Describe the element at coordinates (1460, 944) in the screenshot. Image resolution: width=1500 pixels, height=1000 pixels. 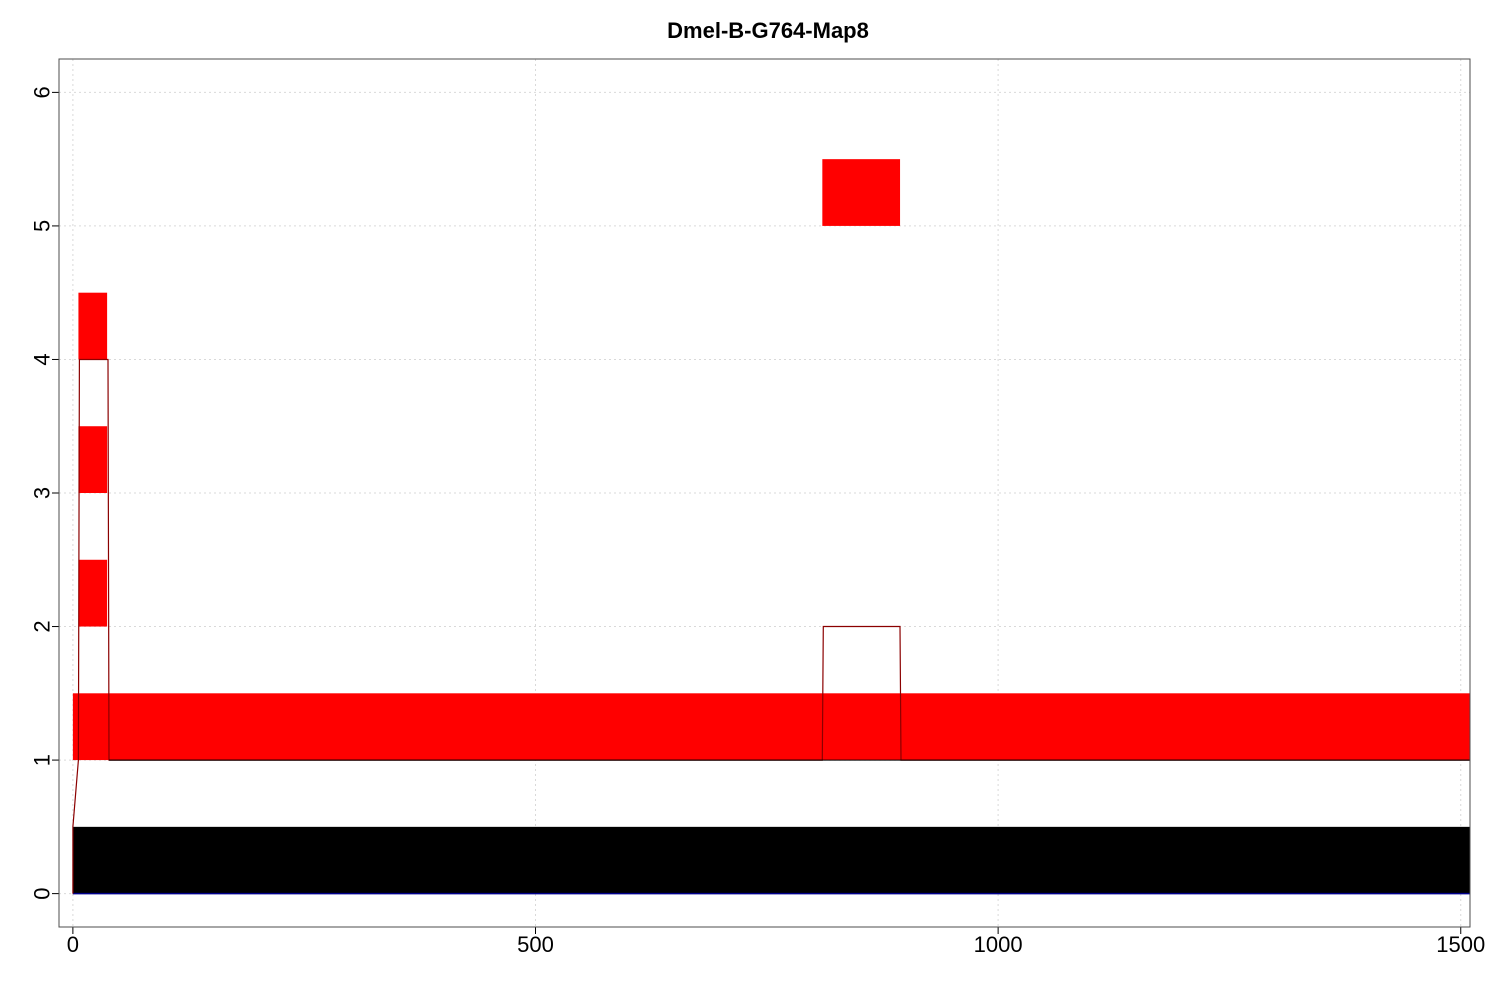
I see `x-tick-label: 1500` at that location.